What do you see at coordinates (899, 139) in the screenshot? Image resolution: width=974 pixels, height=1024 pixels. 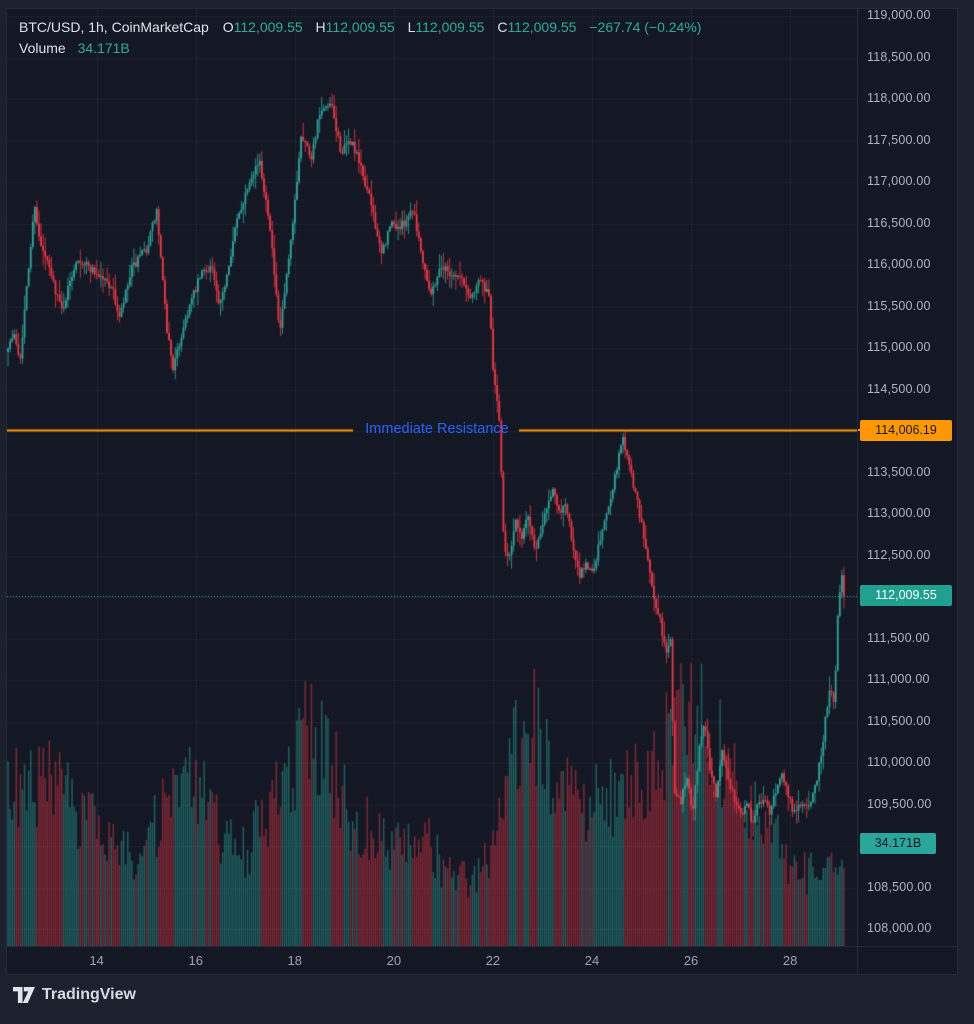 I see `price-tick-label: 117,500.00` at bounding box center [899, 139].